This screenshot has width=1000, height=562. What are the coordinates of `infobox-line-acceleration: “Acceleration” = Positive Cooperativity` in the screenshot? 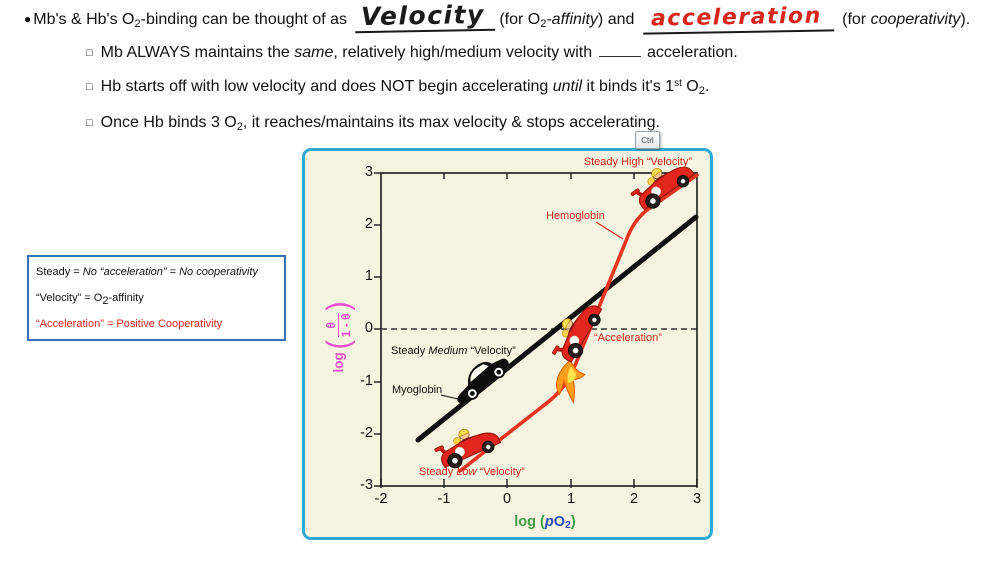 It's located at (129, 324).